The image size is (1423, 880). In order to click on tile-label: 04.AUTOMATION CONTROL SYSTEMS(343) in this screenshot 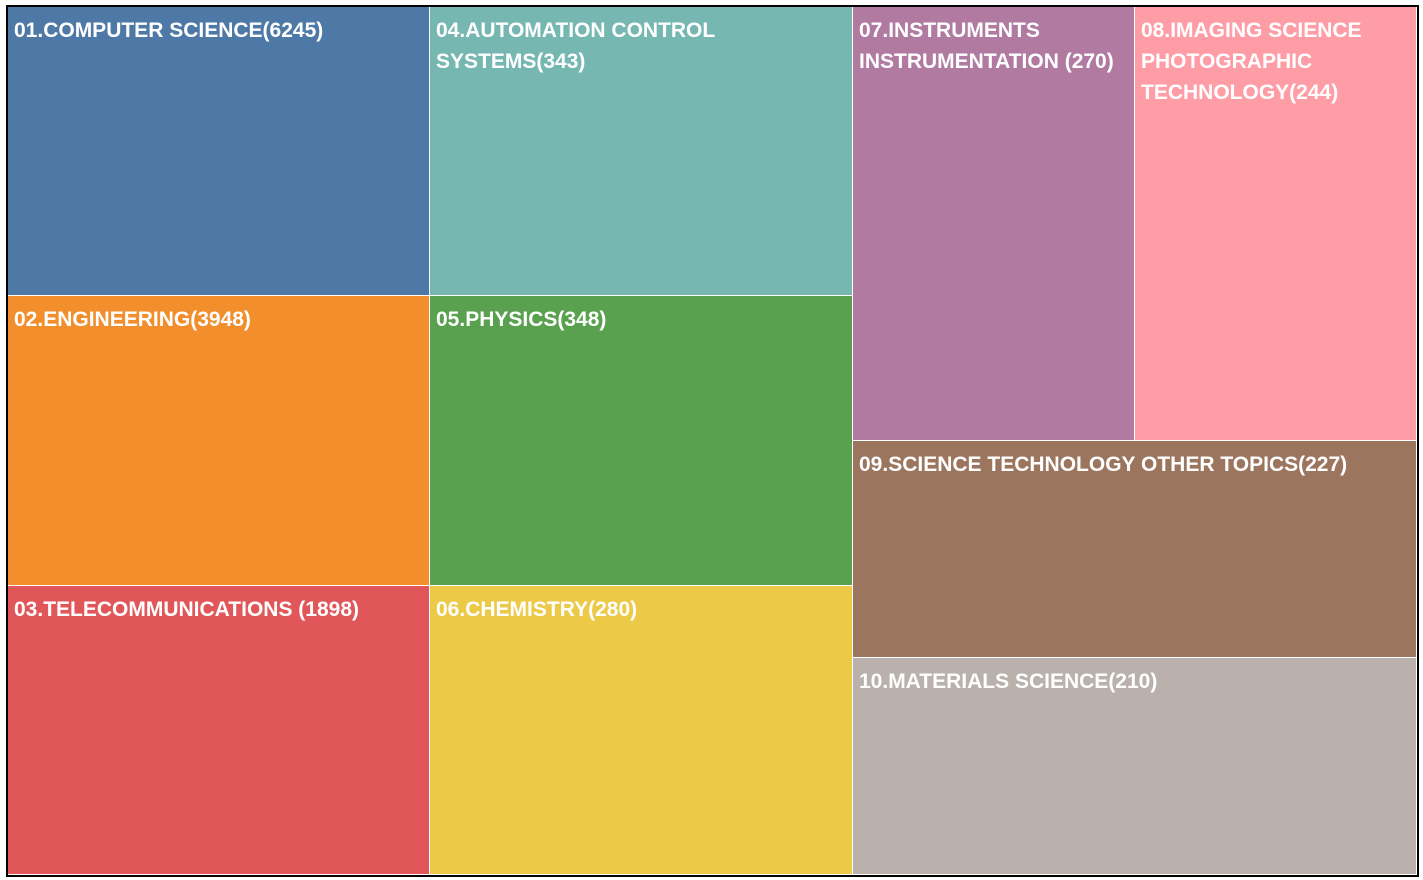, I will do `click(575, 46)`.